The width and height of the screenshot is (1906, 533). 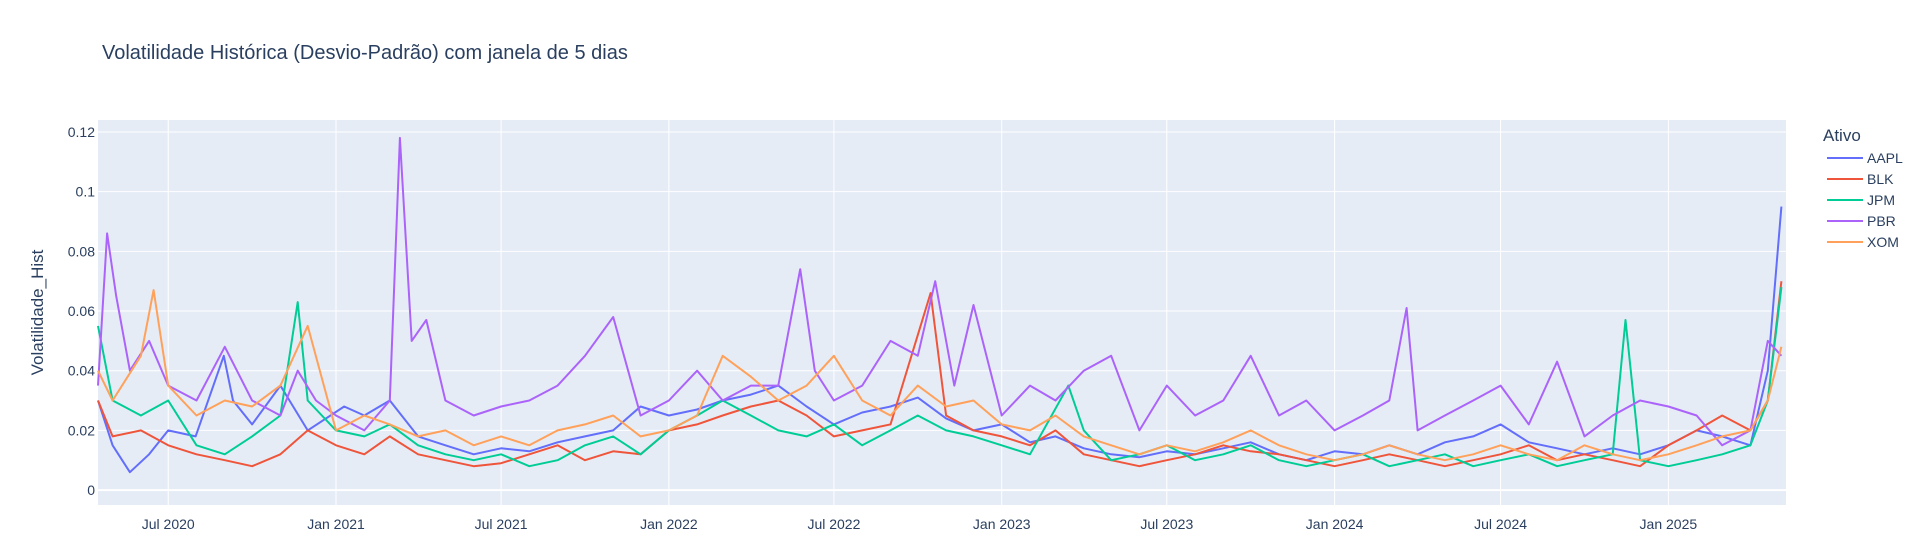 What do you see at coordinates (168, 524) in the screenshot?
I see `x-tick-label: Jul 2020` at bounding box center [168, 524].